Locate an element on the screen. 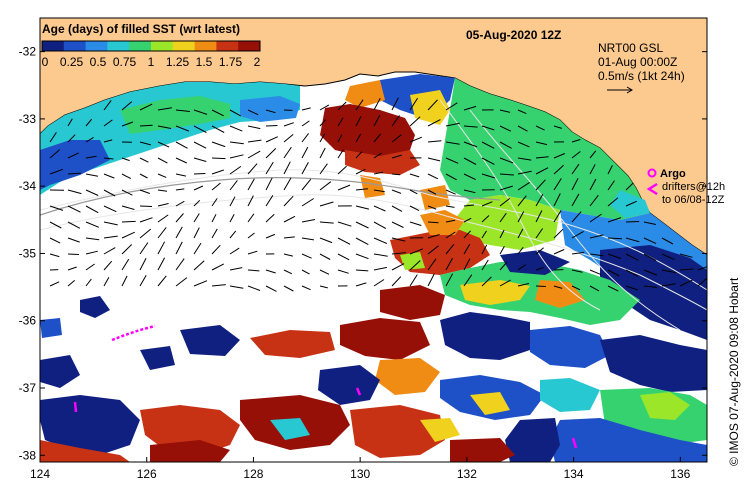 The height and width of the screenshot is (496, 749). lat-tick-label: -36 is located at coordinates (28, 321).